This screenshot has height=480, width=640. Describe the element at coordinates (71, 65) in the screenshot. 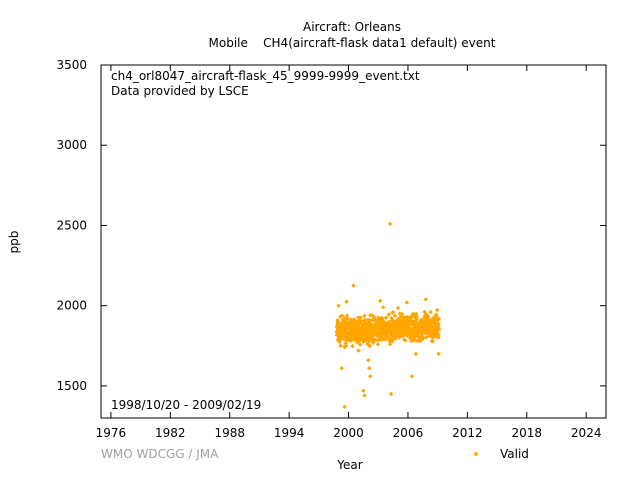

I see `y-tick-label: 3500` at that location.